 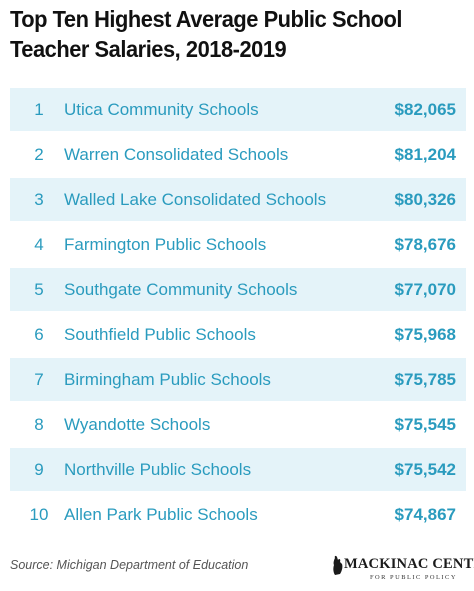 What do you see at coordinates (39, 199) in the screenshot?
I see `rank-cell: 3` at bounding box center [39, 199].